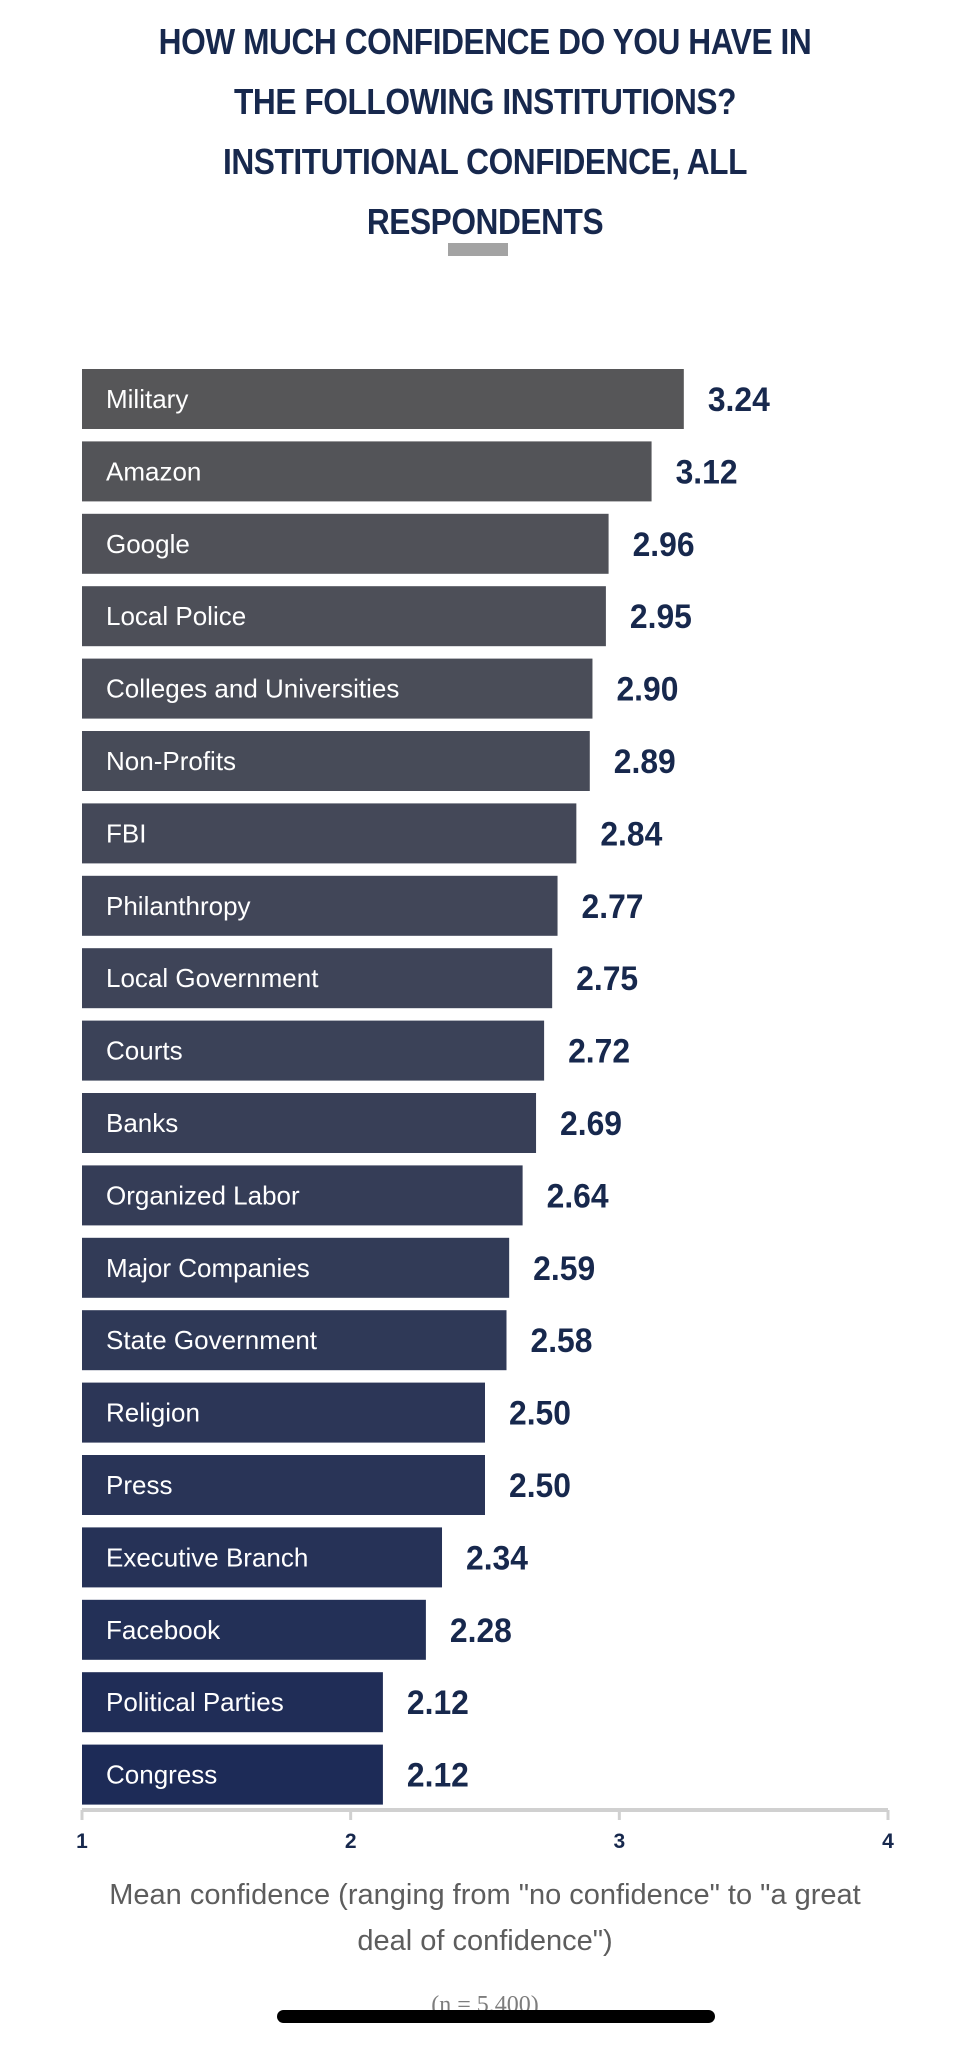 This screenshot has width=970, height=2048. What do you see at coordinates (478, 249) in the screenshot?
I see `title-divider` at bounding box center [478, 249].